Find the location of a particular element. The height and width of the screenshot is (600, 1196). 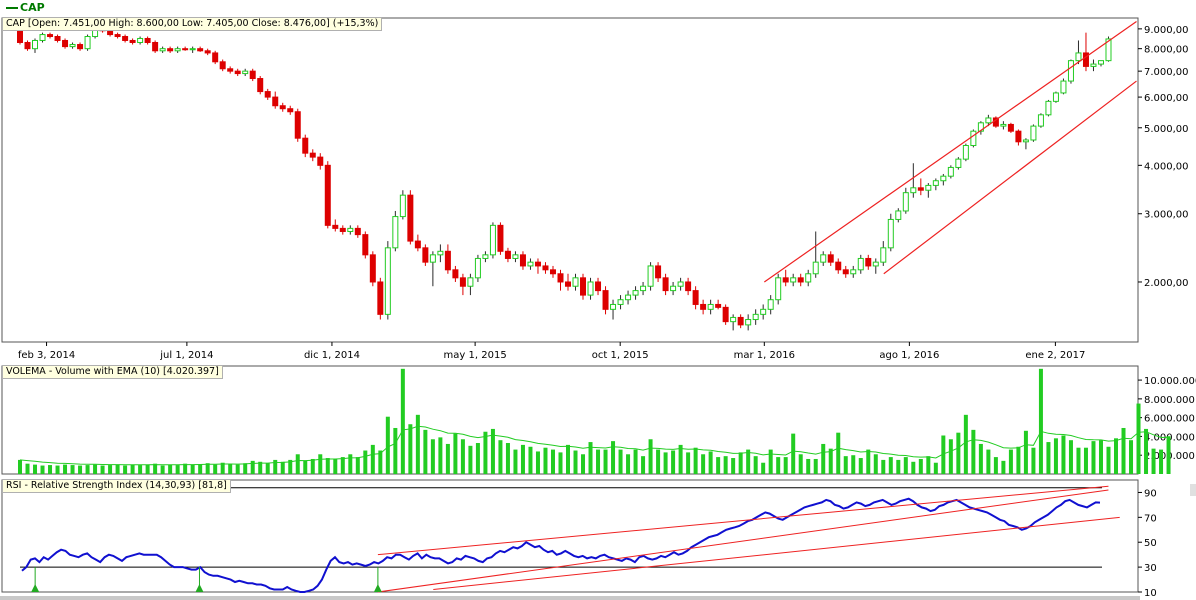

volume-tick-label: 10.000.000 is located at coordinates (1170, 381).